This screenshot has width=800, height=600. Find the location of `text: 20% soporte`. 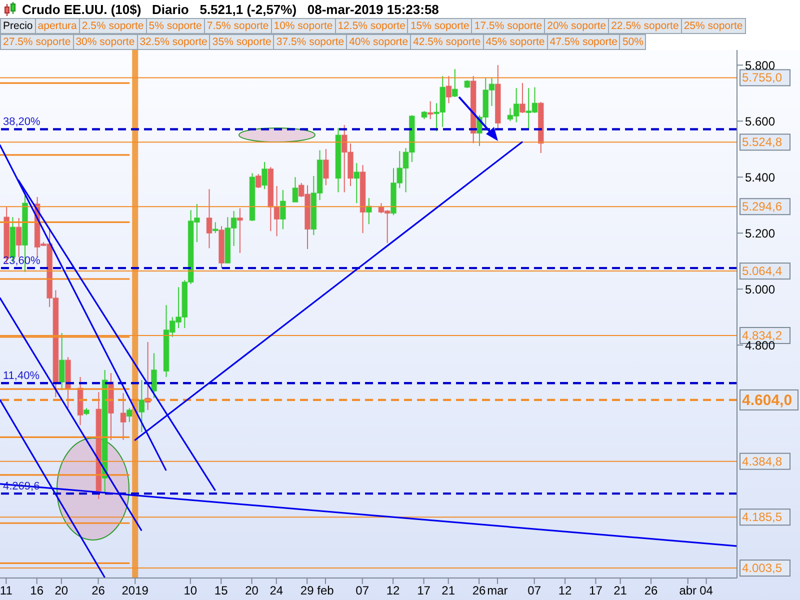

text: 20% soporte is located at coordinates (577, 26).